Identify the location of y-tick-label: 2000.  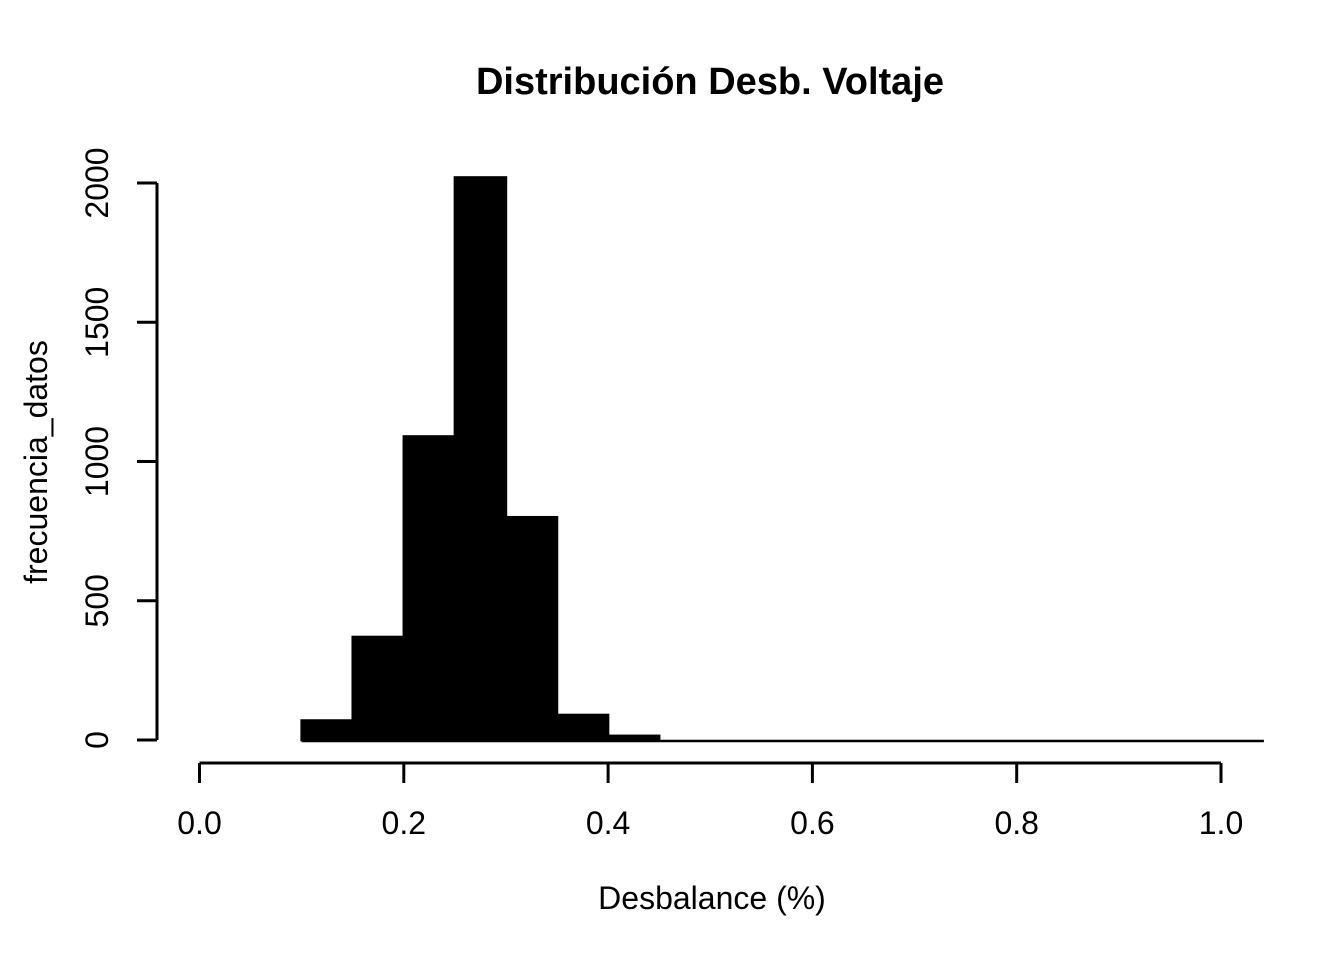
(97, 182).